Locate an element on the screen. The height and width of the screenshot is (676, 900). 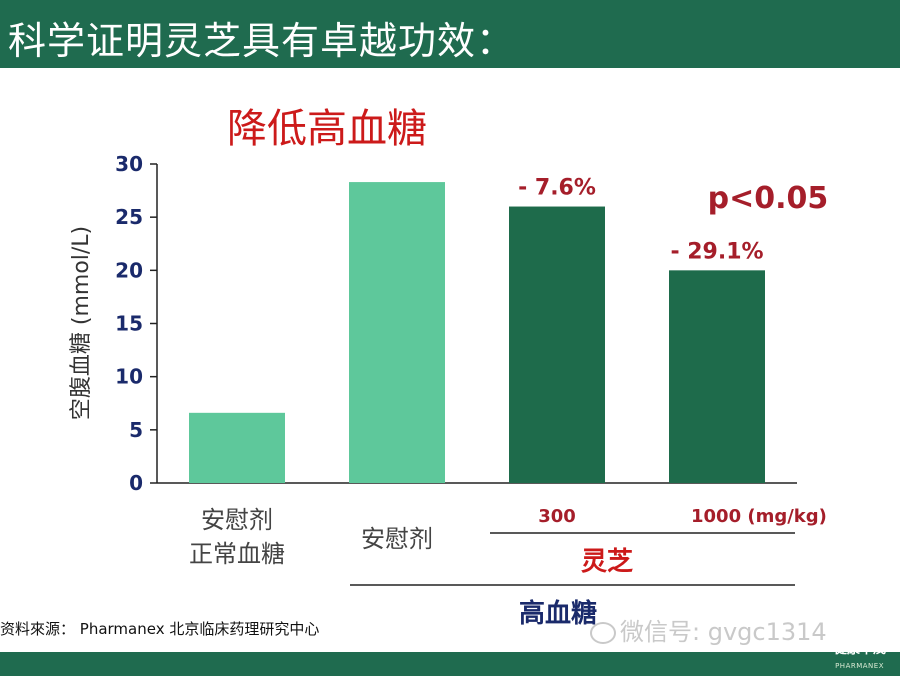
data-label: - 29.1% is located at coordinates (716, 251).